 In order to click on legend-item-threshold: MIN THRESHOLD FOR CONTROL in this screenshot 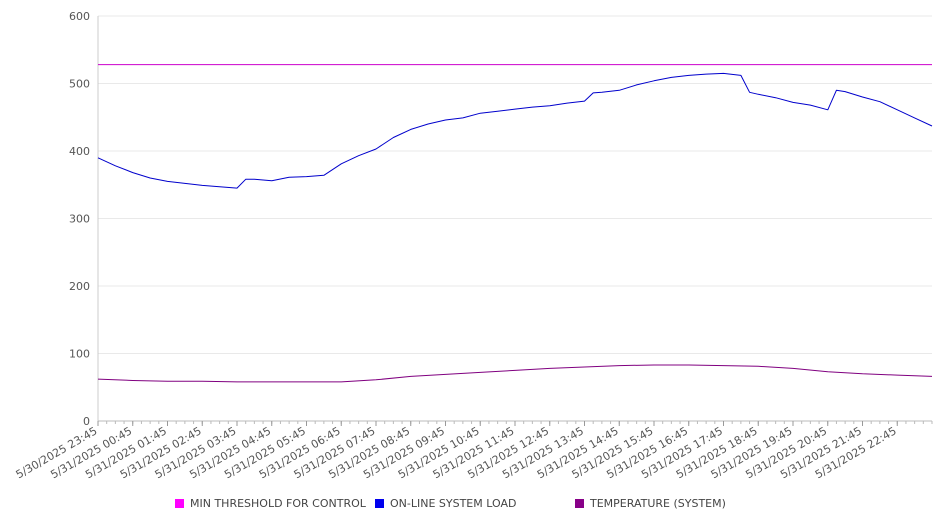, I will do `click(270, 503)`.